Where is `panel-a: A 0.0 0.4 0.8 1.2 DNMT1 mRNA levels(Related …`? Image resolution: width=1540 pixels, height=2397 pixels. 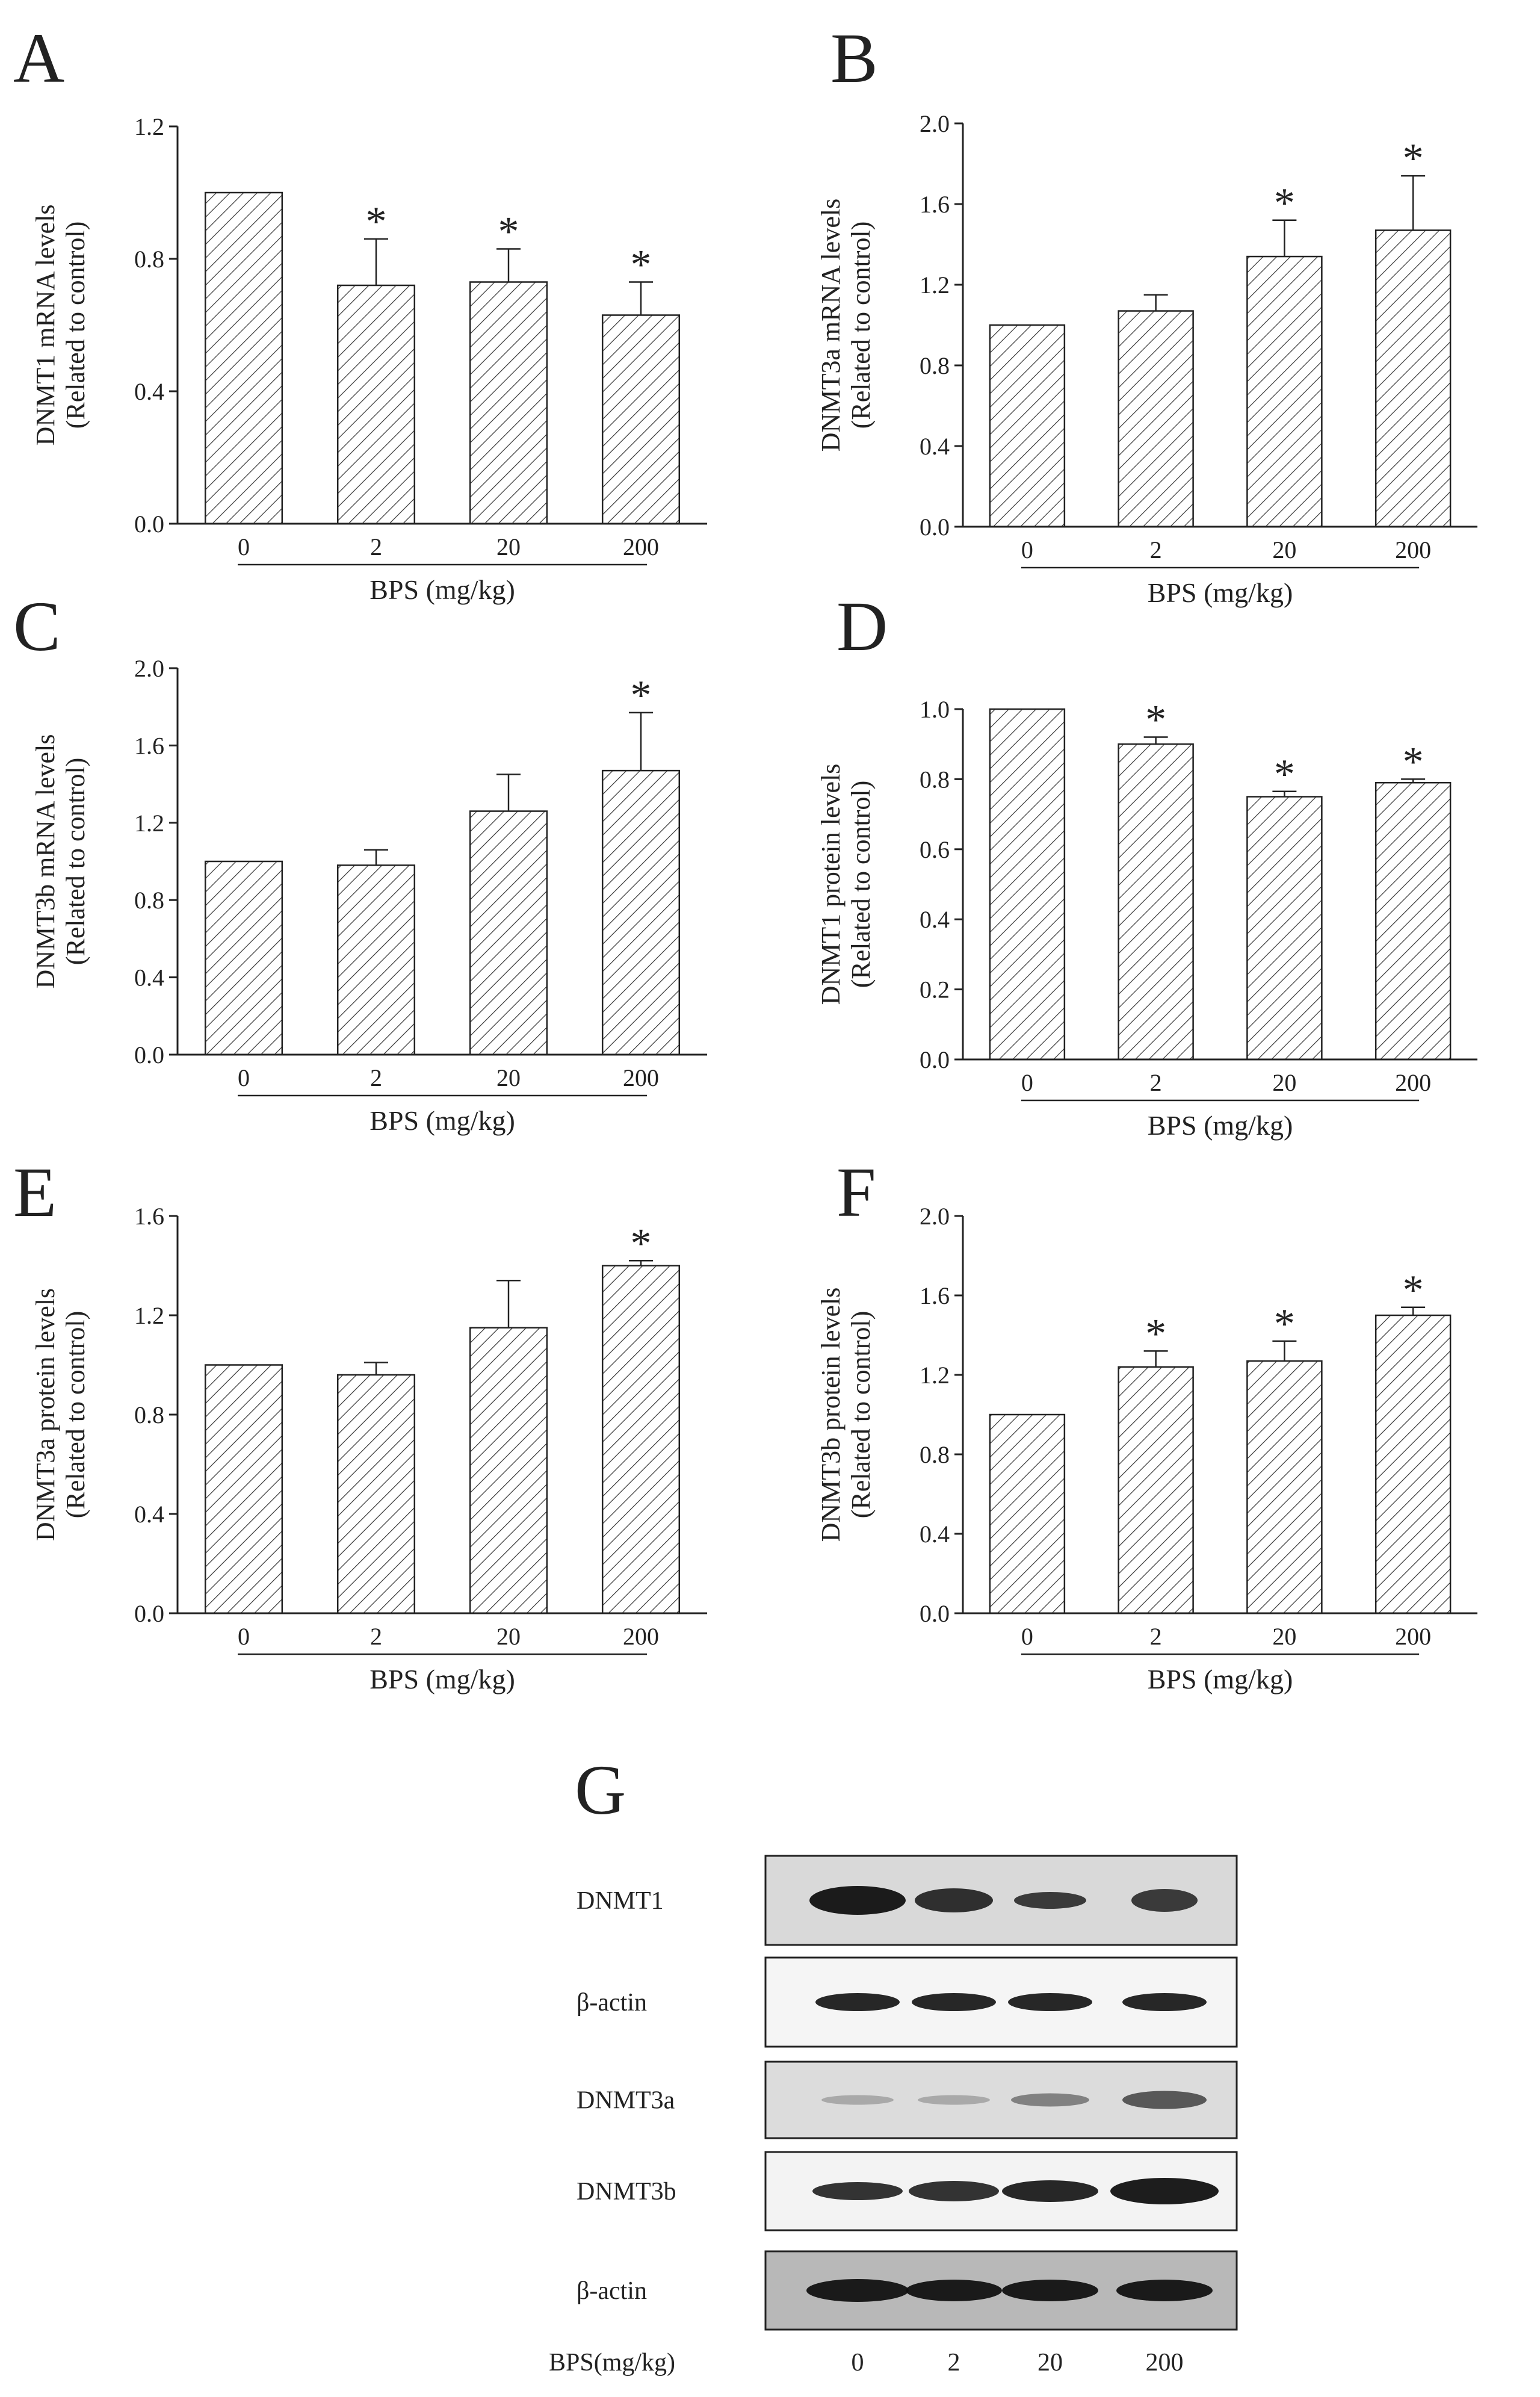 panel-a: A 0.0 0.4 0.8 1.2 DNMT1 mRNA levels(Related … is located at coordinates (385, 302).